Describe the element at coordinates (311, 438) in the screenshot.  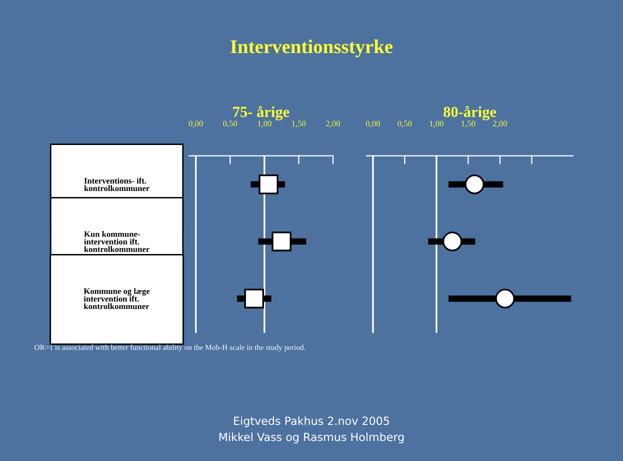
I see `text: Mikkel Vass og Rasmus Holmberg` at that location.